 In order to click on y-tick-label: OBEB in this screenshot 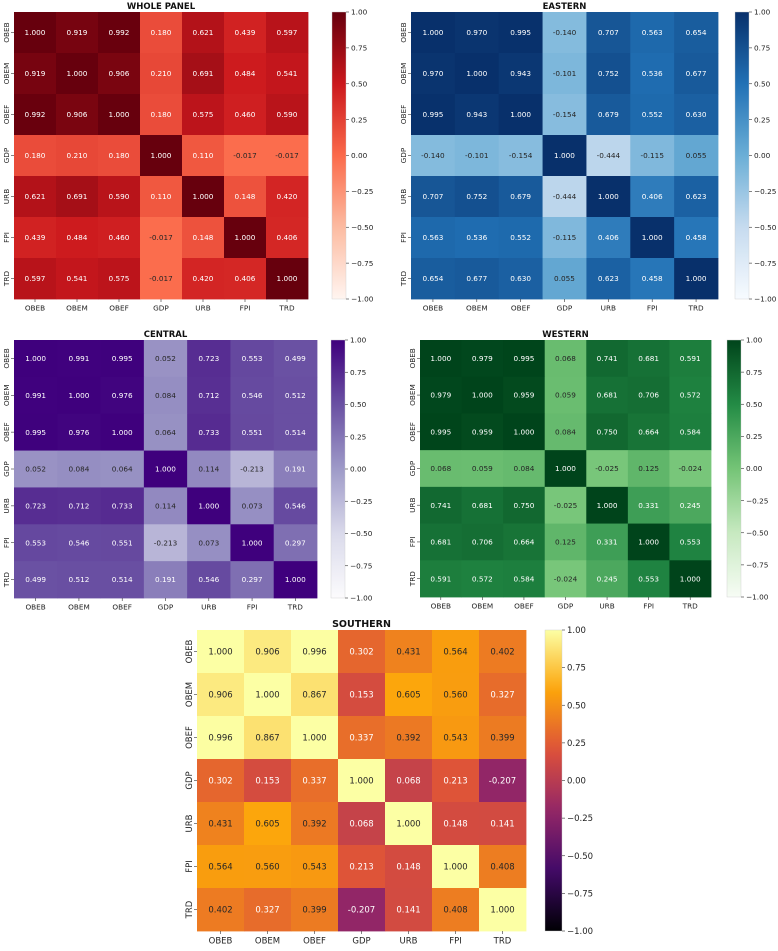, I will do `click(6, 358)`.